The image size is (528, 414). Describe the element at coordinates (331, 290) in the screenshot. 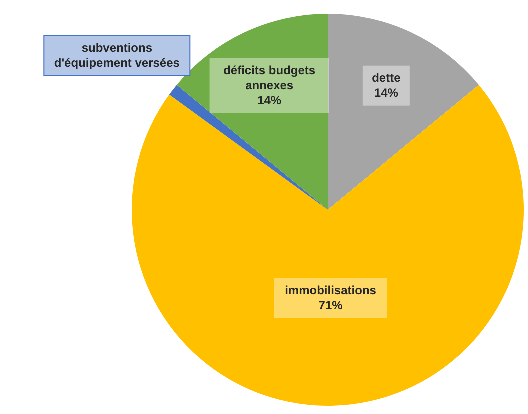

I see `slice-label: immobilisations` at that location.